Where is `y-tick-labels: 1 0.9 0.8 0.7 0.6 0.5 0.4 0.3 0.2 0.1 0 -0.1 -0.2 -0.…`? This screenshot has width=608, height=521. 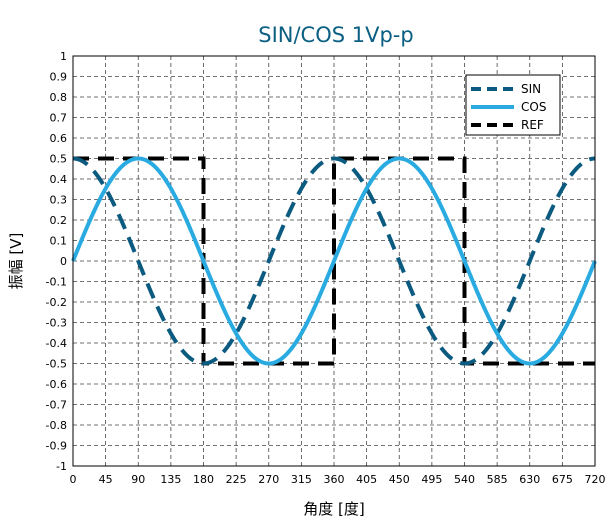
y-tick-labels: 1 0.9 0.8 0.7 0.6 0.5 0.4 0.3 0.2 0.1 0 -0.1 -0.2 -0.… is located at coordinates (56, 261).